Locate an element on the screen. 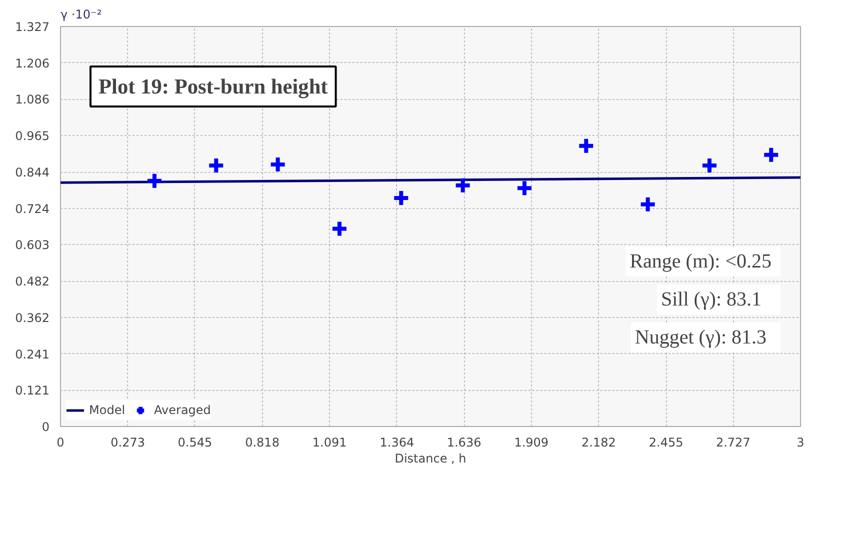  y-tick-label: 0.362 is located at coordinates (32, 317).